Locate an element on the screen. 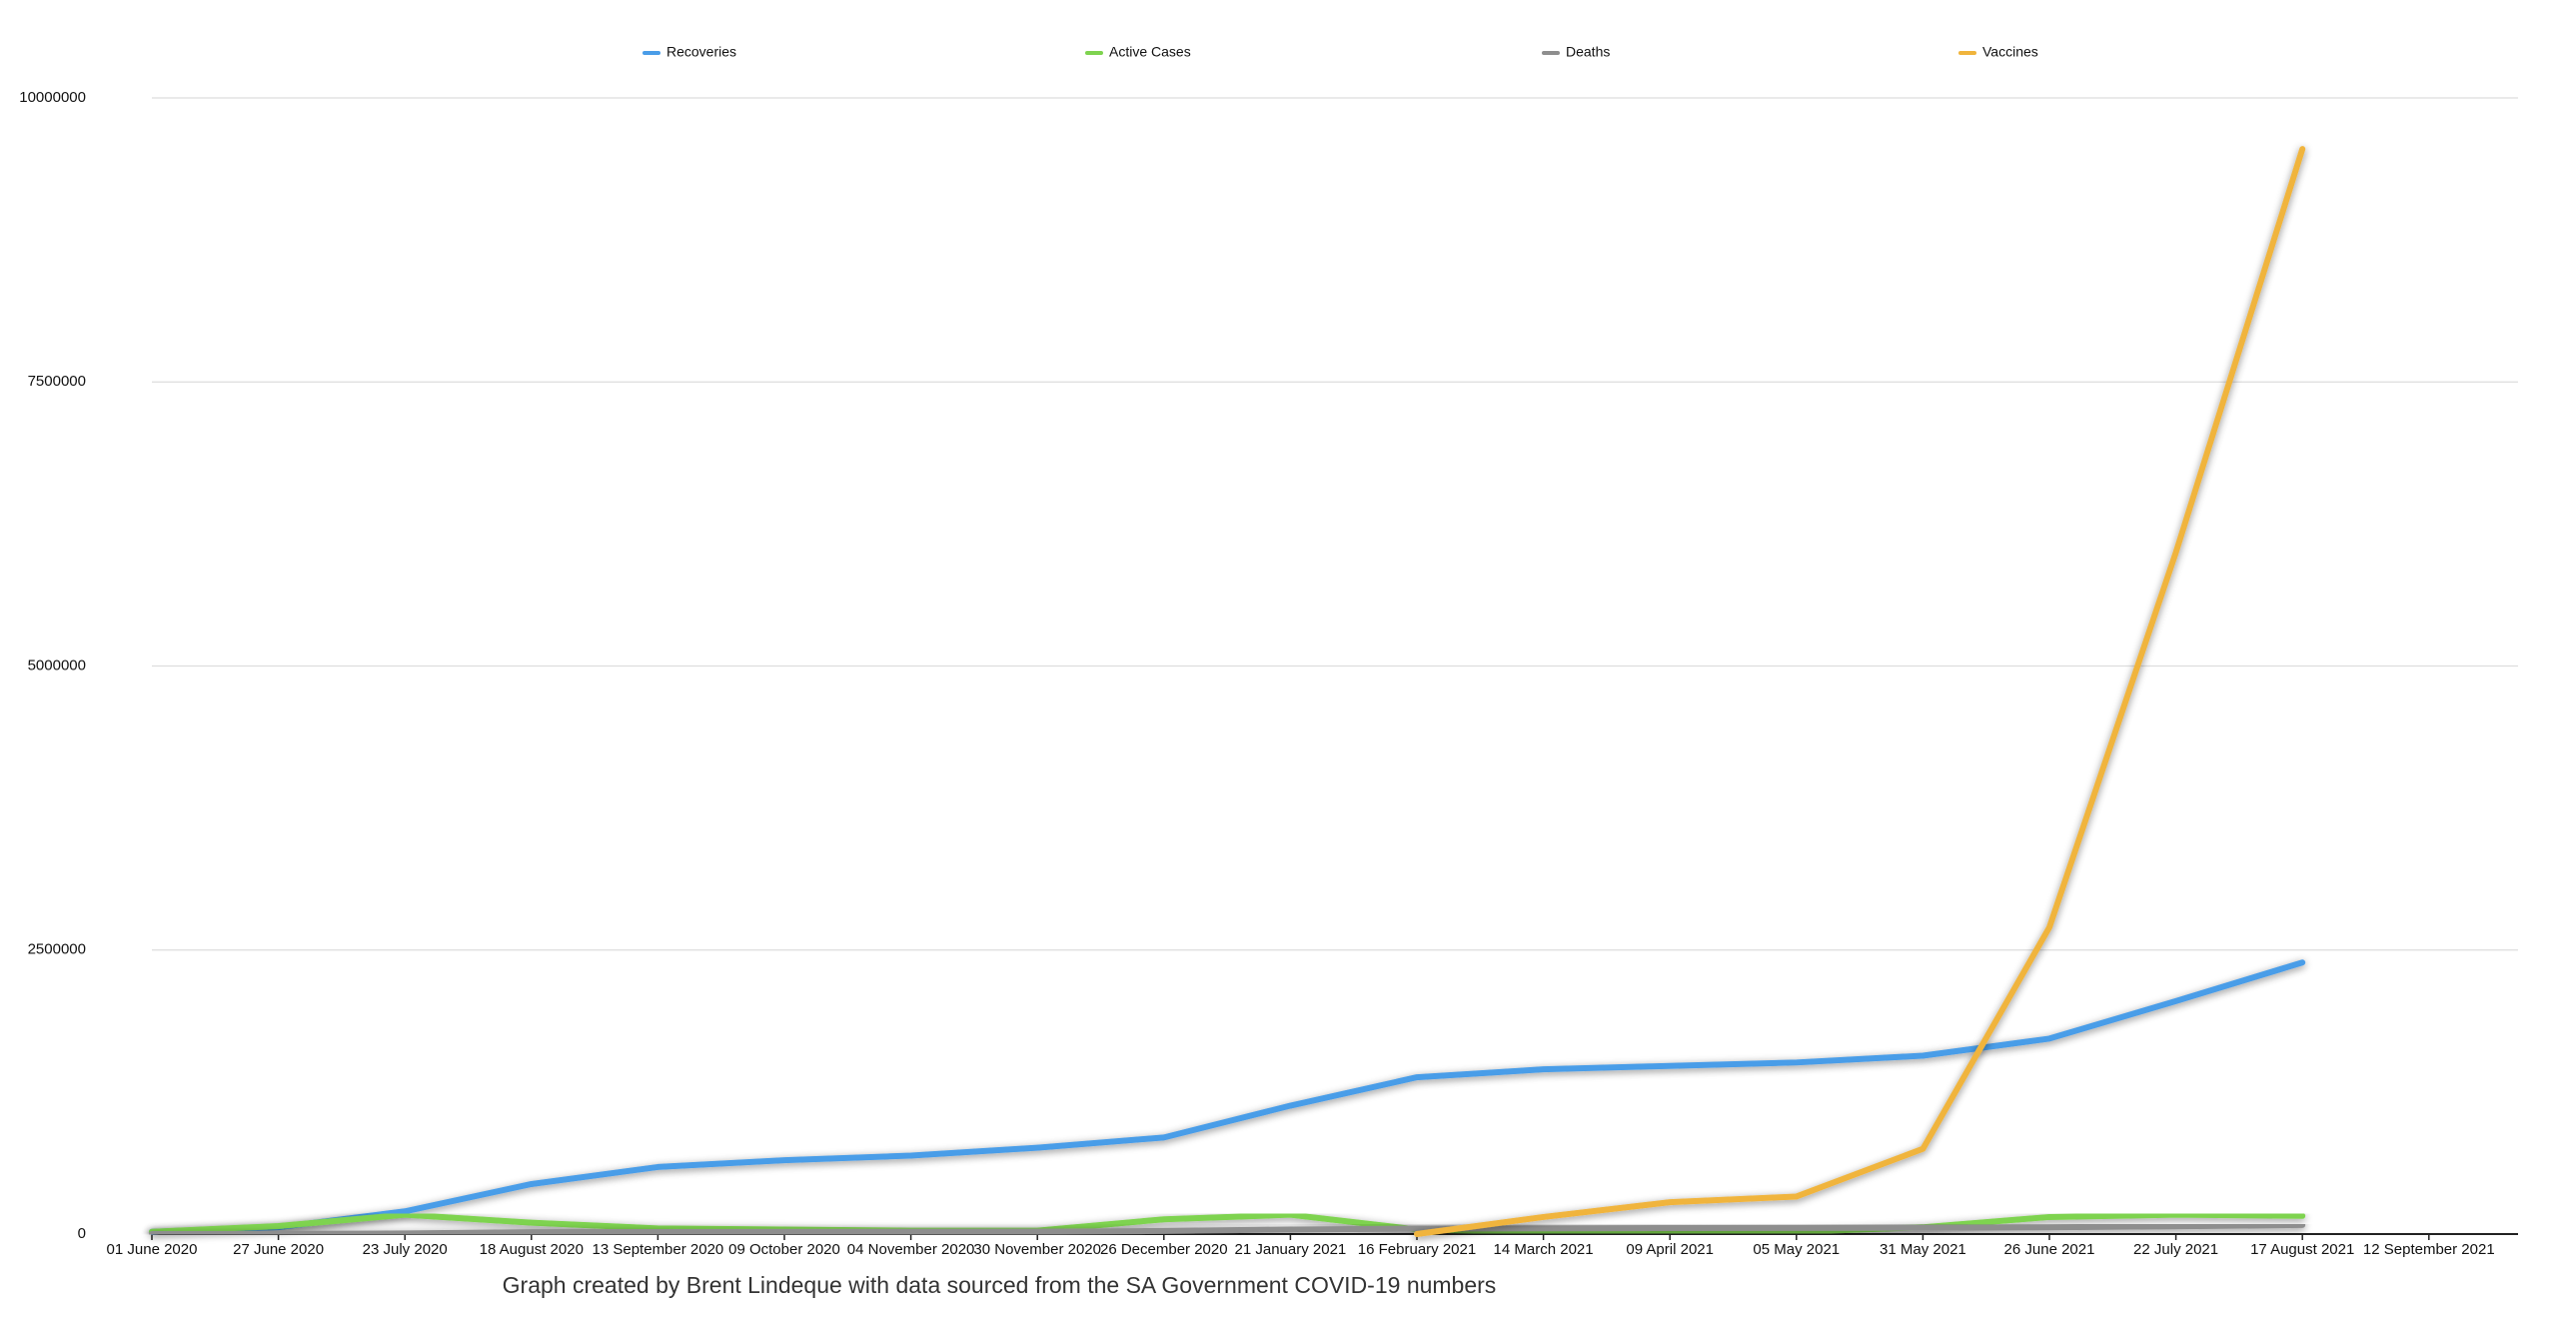 The width and height of the screenshot is (2576, 1319). legend-item: Deaths is located at coordinates (1576, 52).